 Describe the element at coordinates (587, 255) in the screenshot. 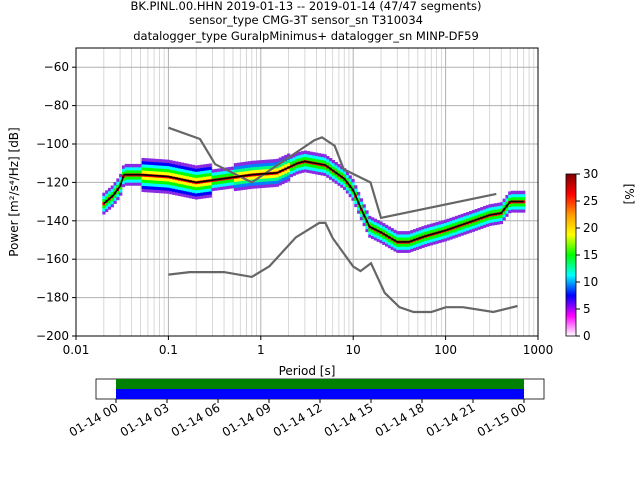

I see `colorbar-ticks: 0 5 10 15 20 25 30` at that location.